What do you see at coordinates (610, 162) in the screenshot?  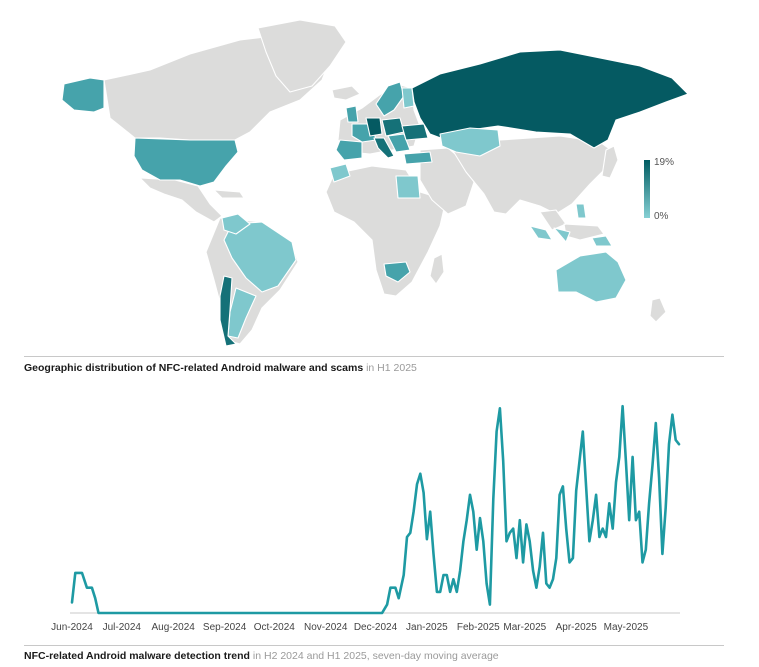 I see `country-japan` at bounding box center [610, 162].